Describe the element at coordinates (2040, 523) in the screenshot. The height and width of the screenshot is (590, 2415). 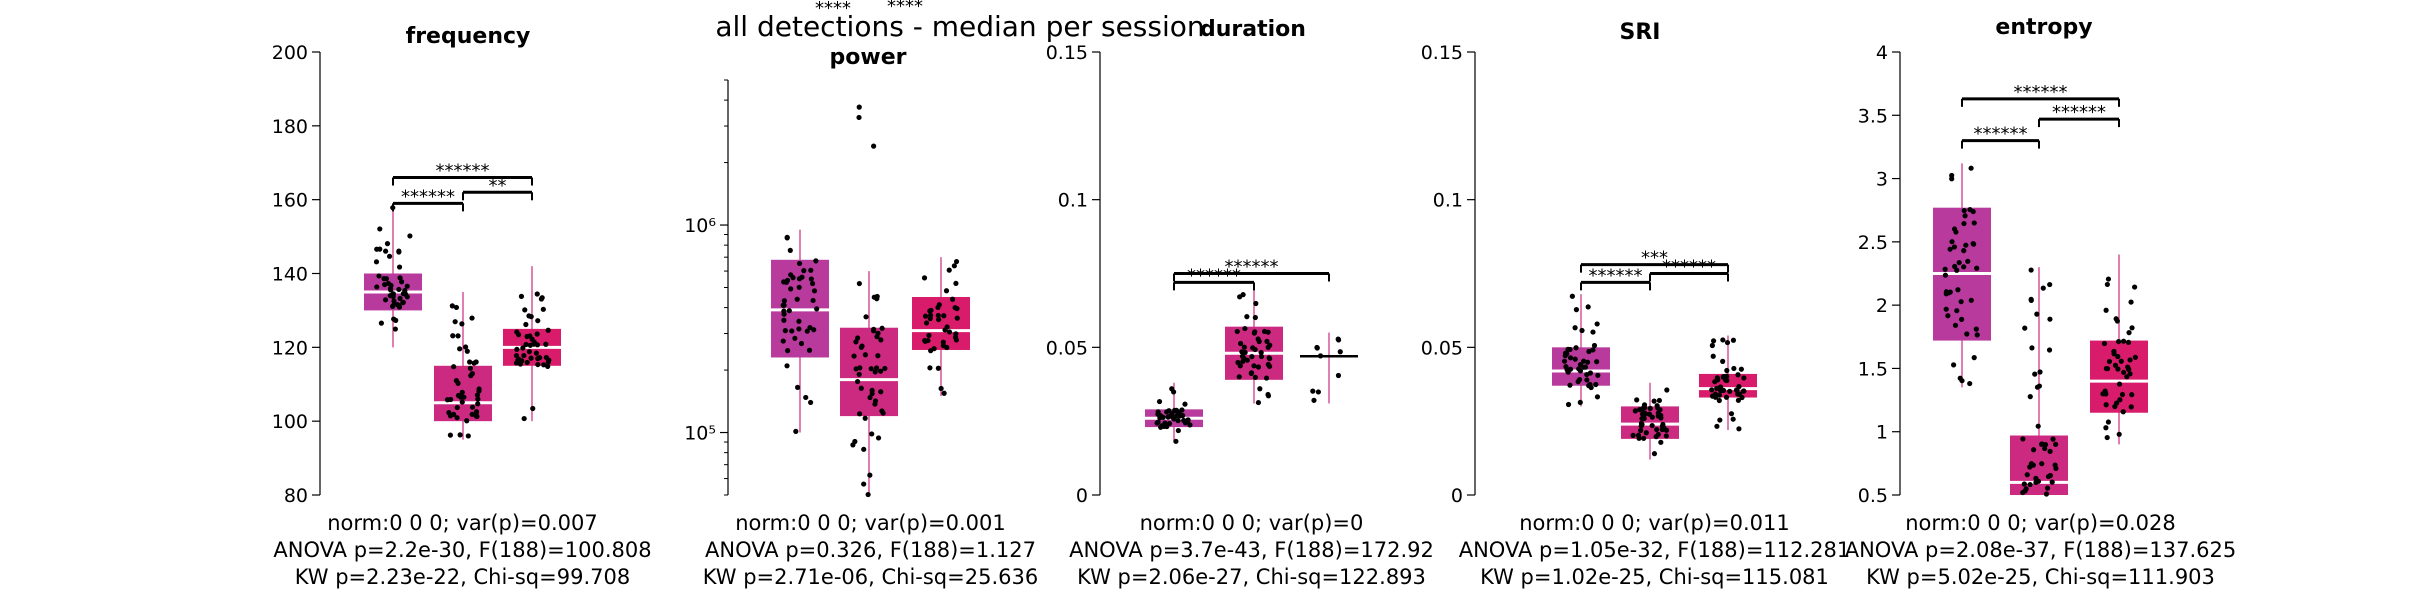
I see `stats-line: norm:0 0 0; var(p)=0.028` at that location.